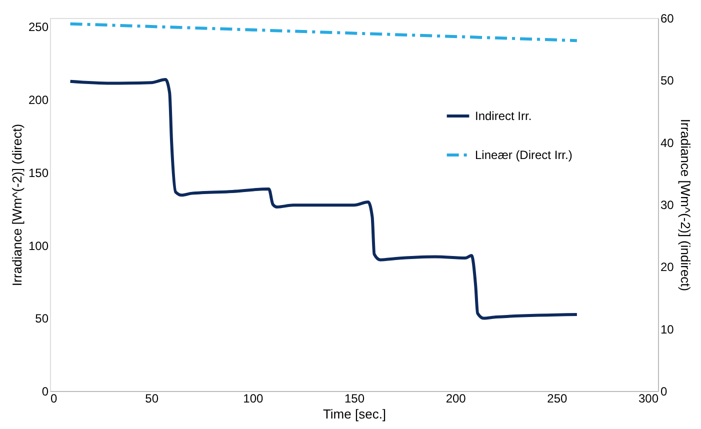 This screenshot has height=429, width=701. What do you see at coordinates (54, 399) in the screenshot?
I see `x-tick-label: 0` at bounding box center [54, 399].